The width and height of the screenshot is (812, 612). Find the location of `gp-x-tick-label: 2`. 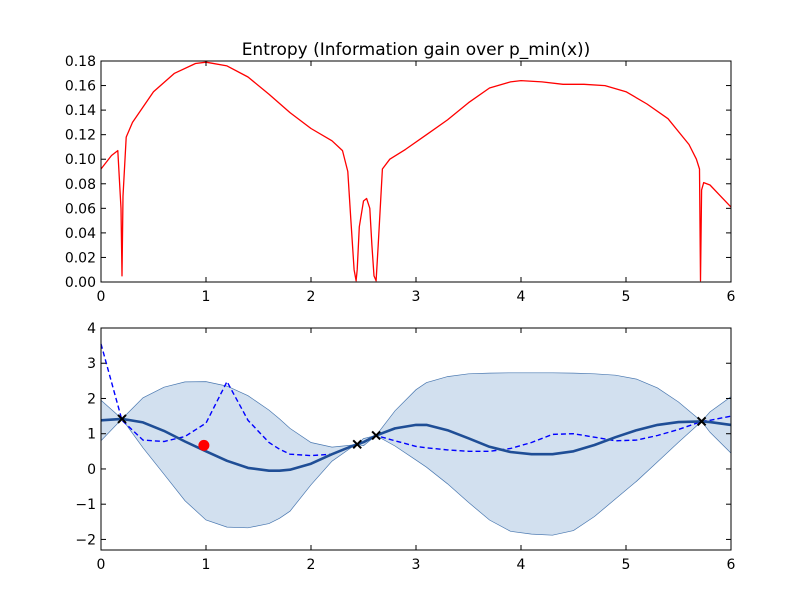

gp-x-tick-label: 2 is located at coordinates (311, 565).